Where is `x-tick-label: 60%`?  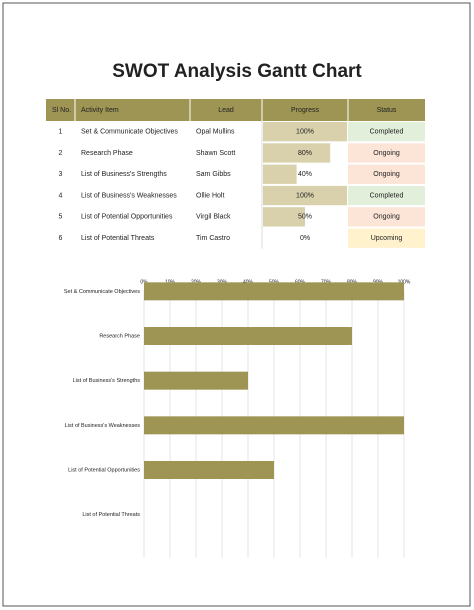
x-tick-label: 60% is located at coordinates (300, 282).